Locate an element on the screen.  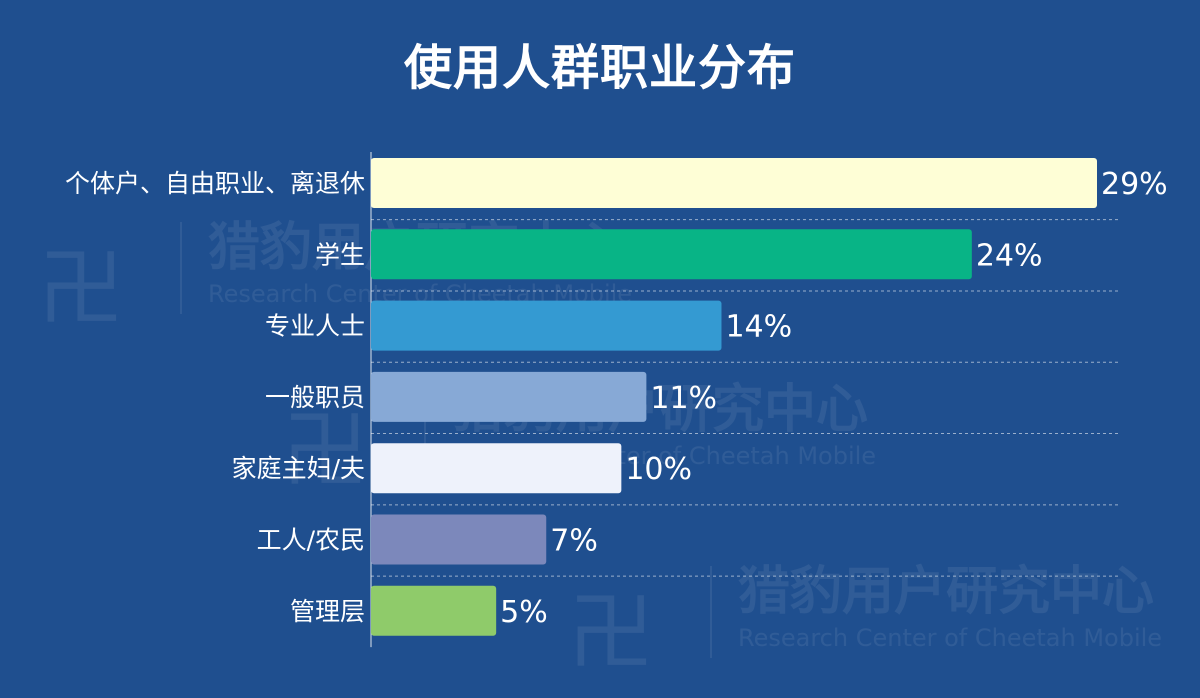
value-label: 24% is located at coordinates (1009, 255).